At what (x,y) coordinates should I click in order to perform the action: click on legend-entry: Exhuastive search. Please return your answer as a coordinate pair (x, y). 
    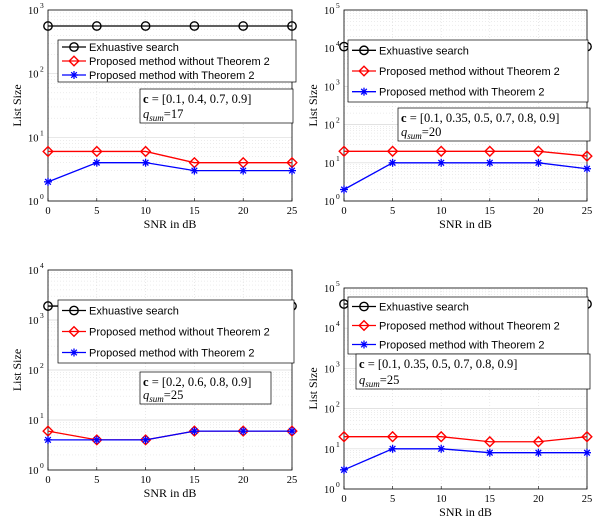
    Looking at the image, I should click on (424, 308).